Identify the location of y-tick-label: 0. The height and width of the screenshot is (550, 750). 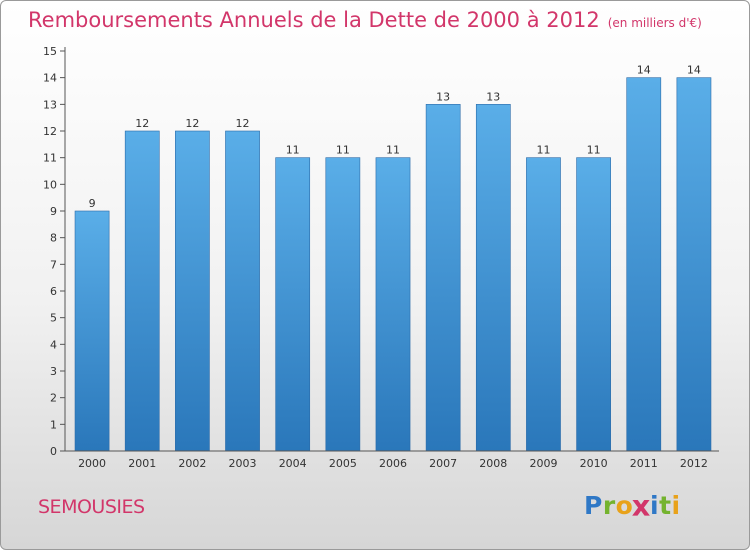
(53, 451).